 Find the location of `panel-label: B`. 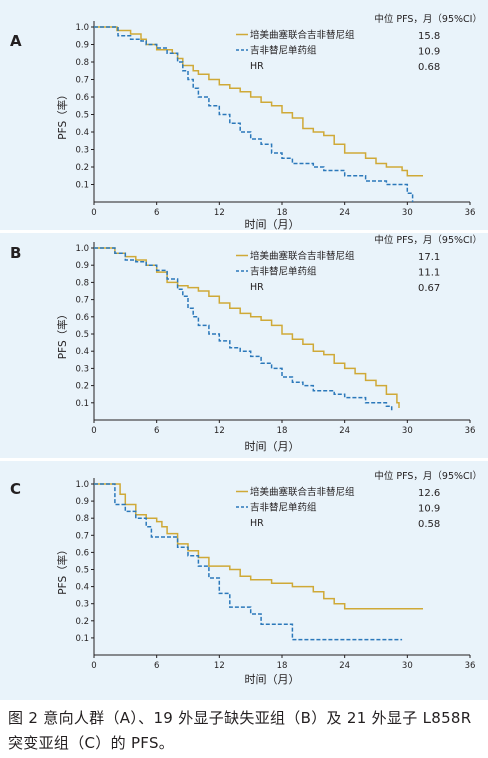

panel-label: B is located at coordinates (15, 253).